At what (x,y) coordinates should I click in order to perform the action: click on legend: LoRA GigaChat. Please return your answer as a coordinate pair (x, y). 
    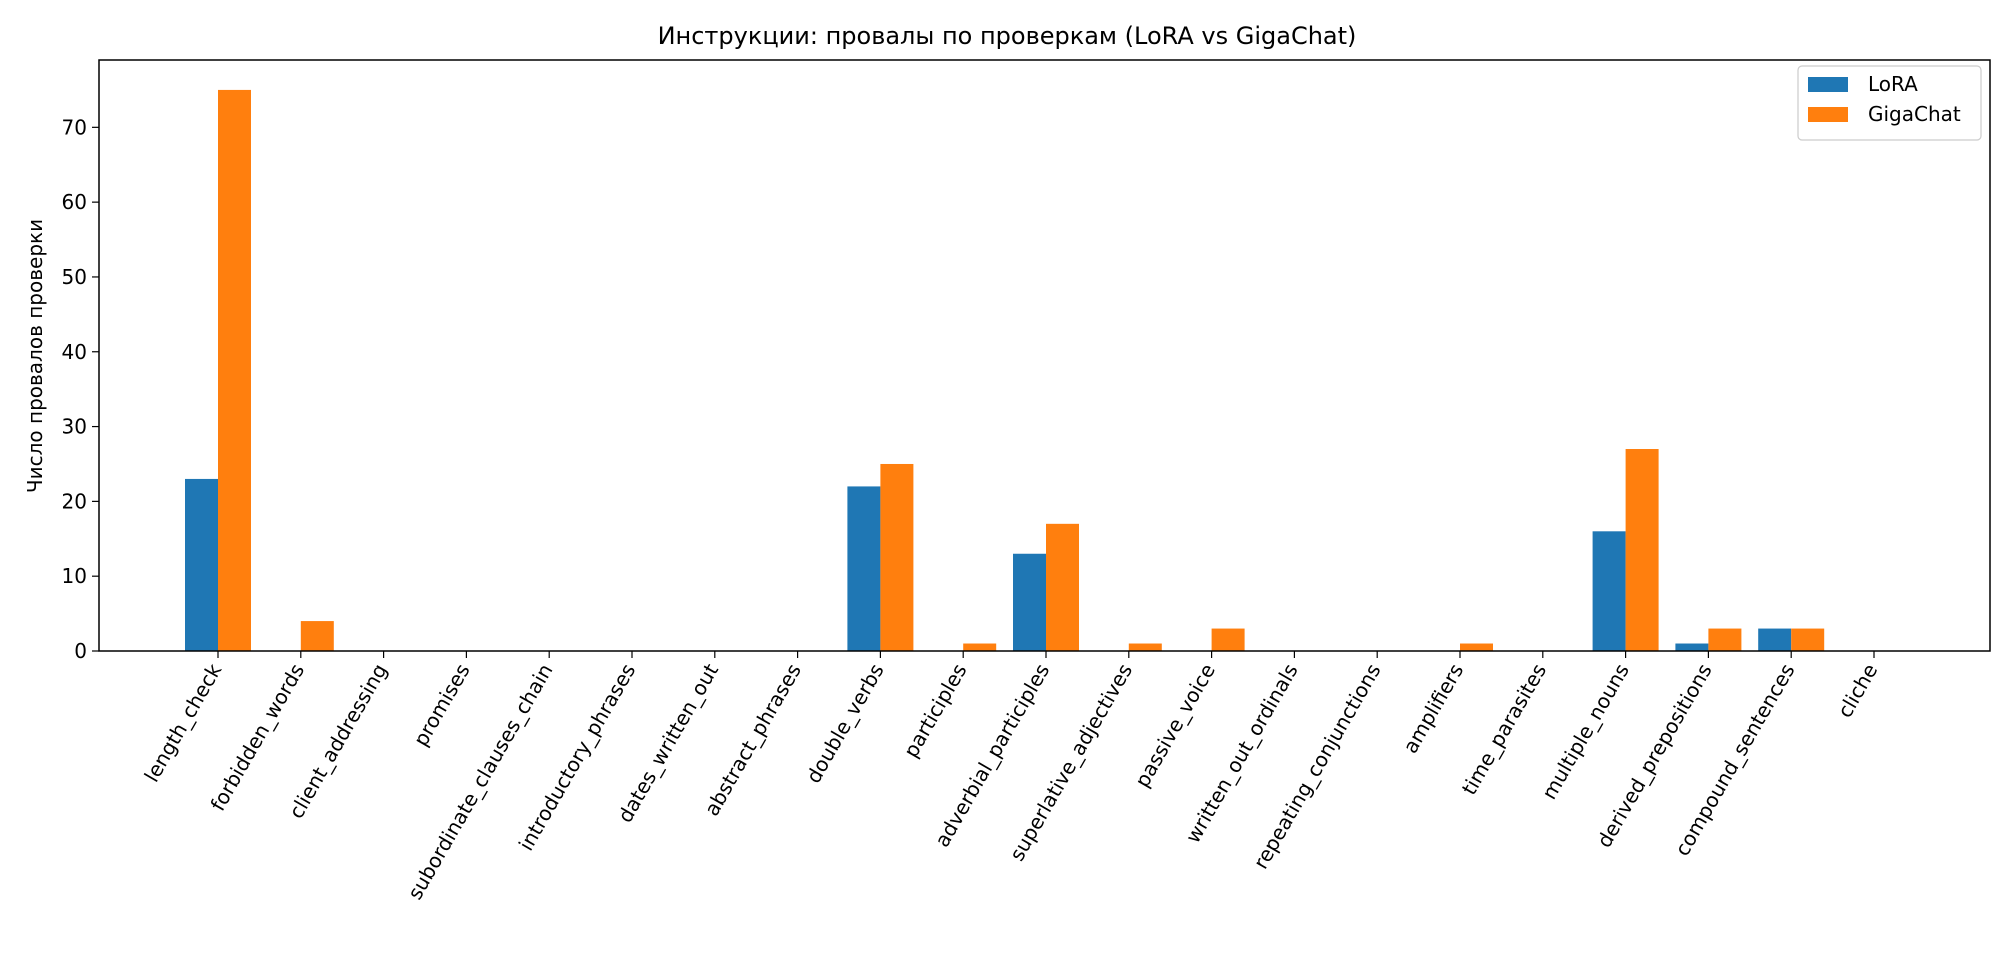
    Looking at the image, I should click on (1889, 103).